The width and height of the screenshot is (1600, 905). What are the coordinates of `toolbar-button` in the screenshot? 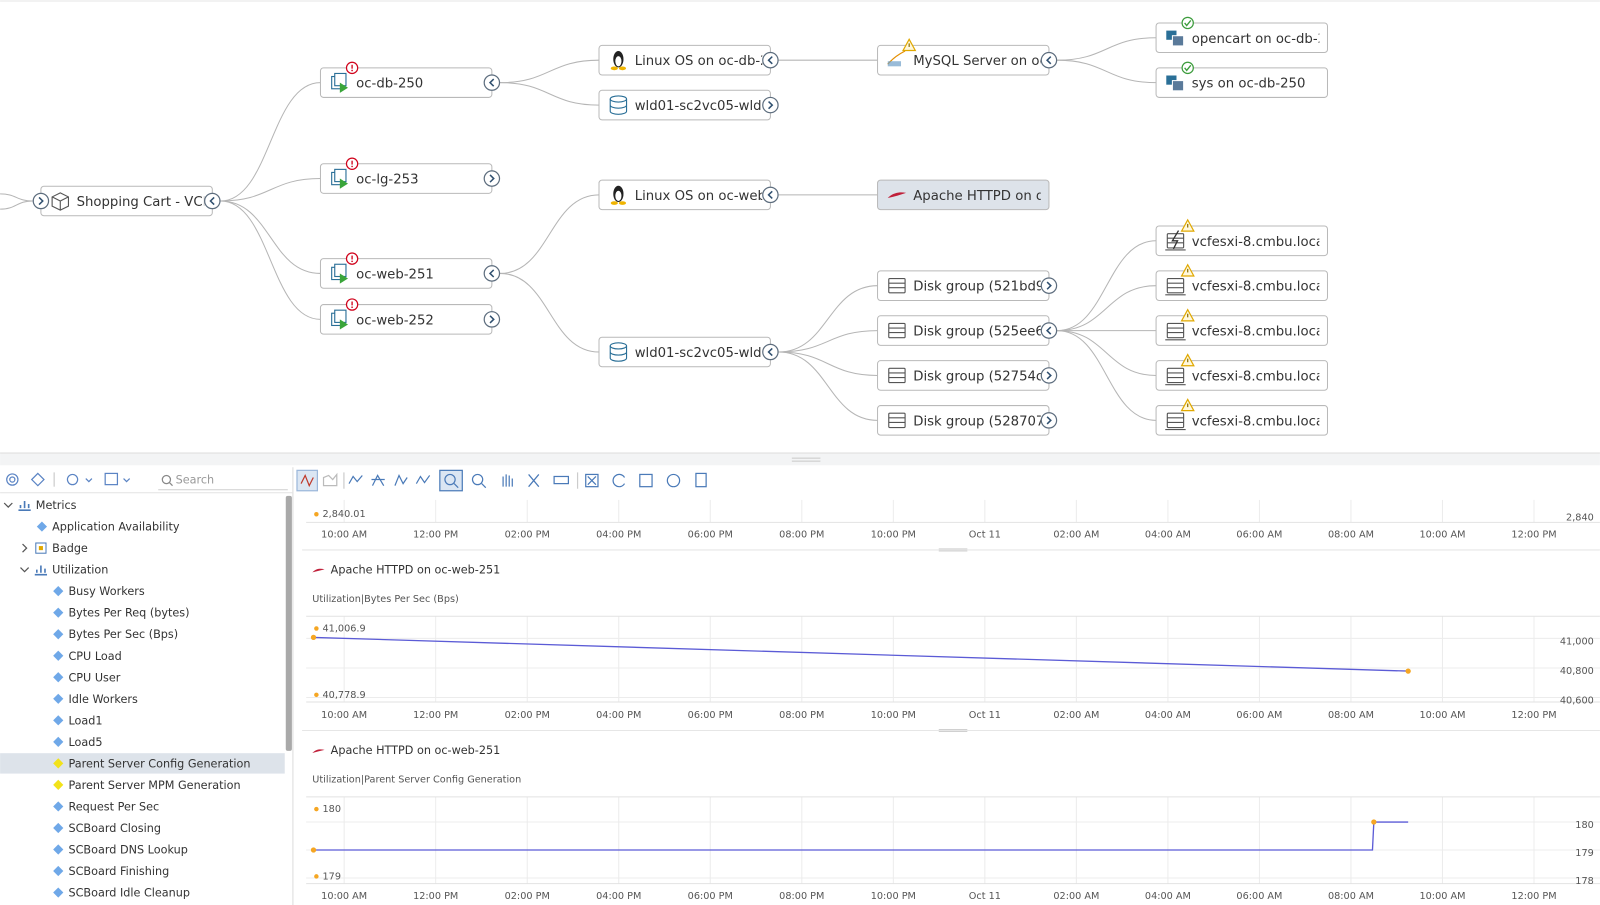 It's located at (451, 480).